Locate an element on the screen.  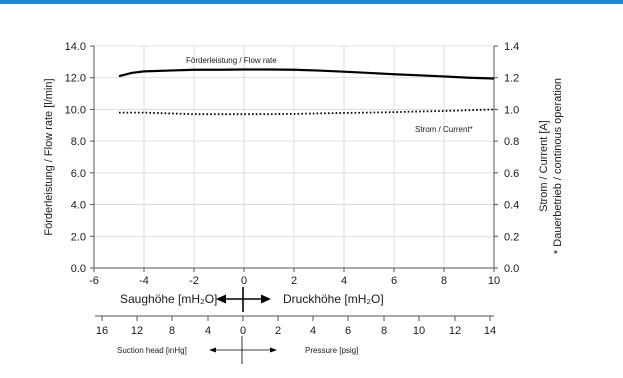
x-tick-label: -6 is located at coordinates (94, 281).